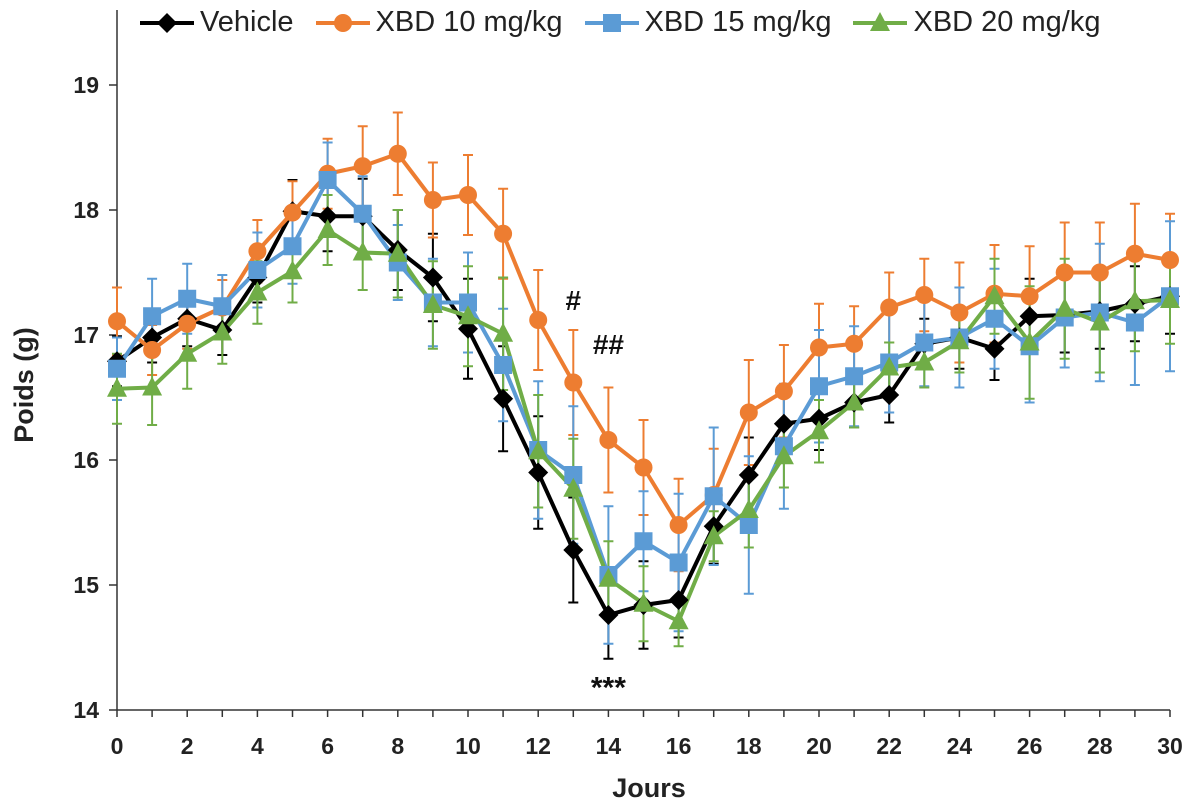  What do you see at coordinates (86, 85) in the screenshot?
I see `y-tick-label: 19` at bounding box center [86, 85].